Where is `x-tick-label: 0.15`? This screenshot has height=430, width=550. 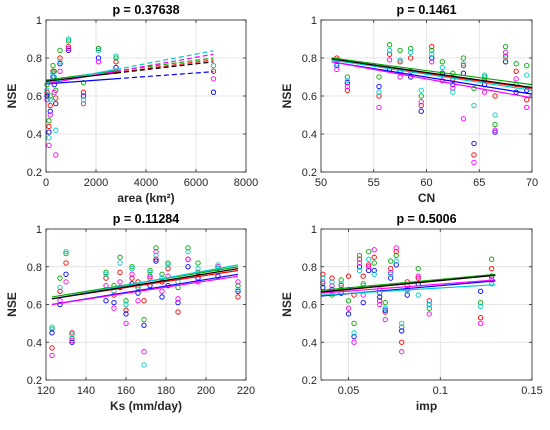 x-tick-label: 0.15 is located at coordinates (531, 391).